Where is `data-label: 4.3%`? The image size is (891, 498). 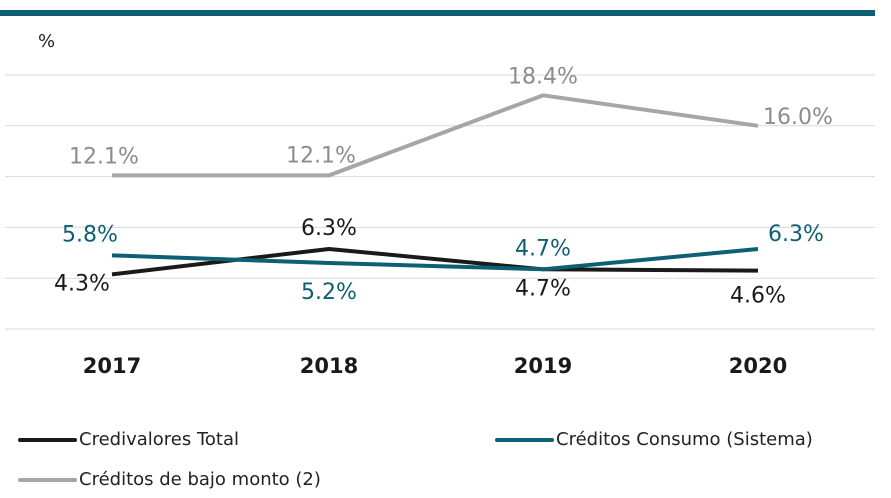 data-label: 4.3% is located at coordinates (82, 283).